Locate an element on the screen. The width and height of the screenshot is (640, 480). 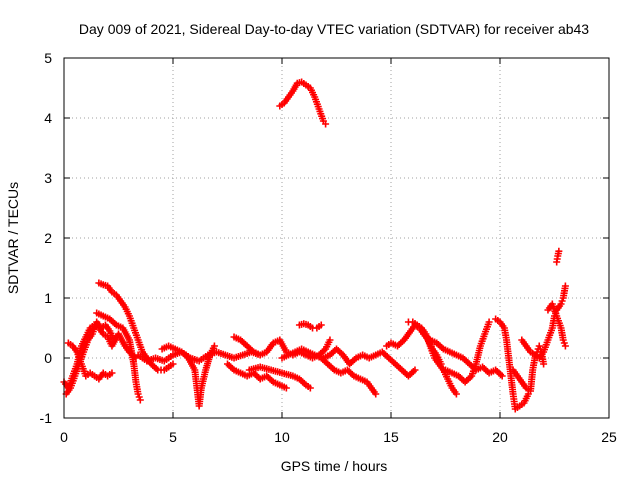
y-tick-label: 4 is located at coordinates (48, 118).